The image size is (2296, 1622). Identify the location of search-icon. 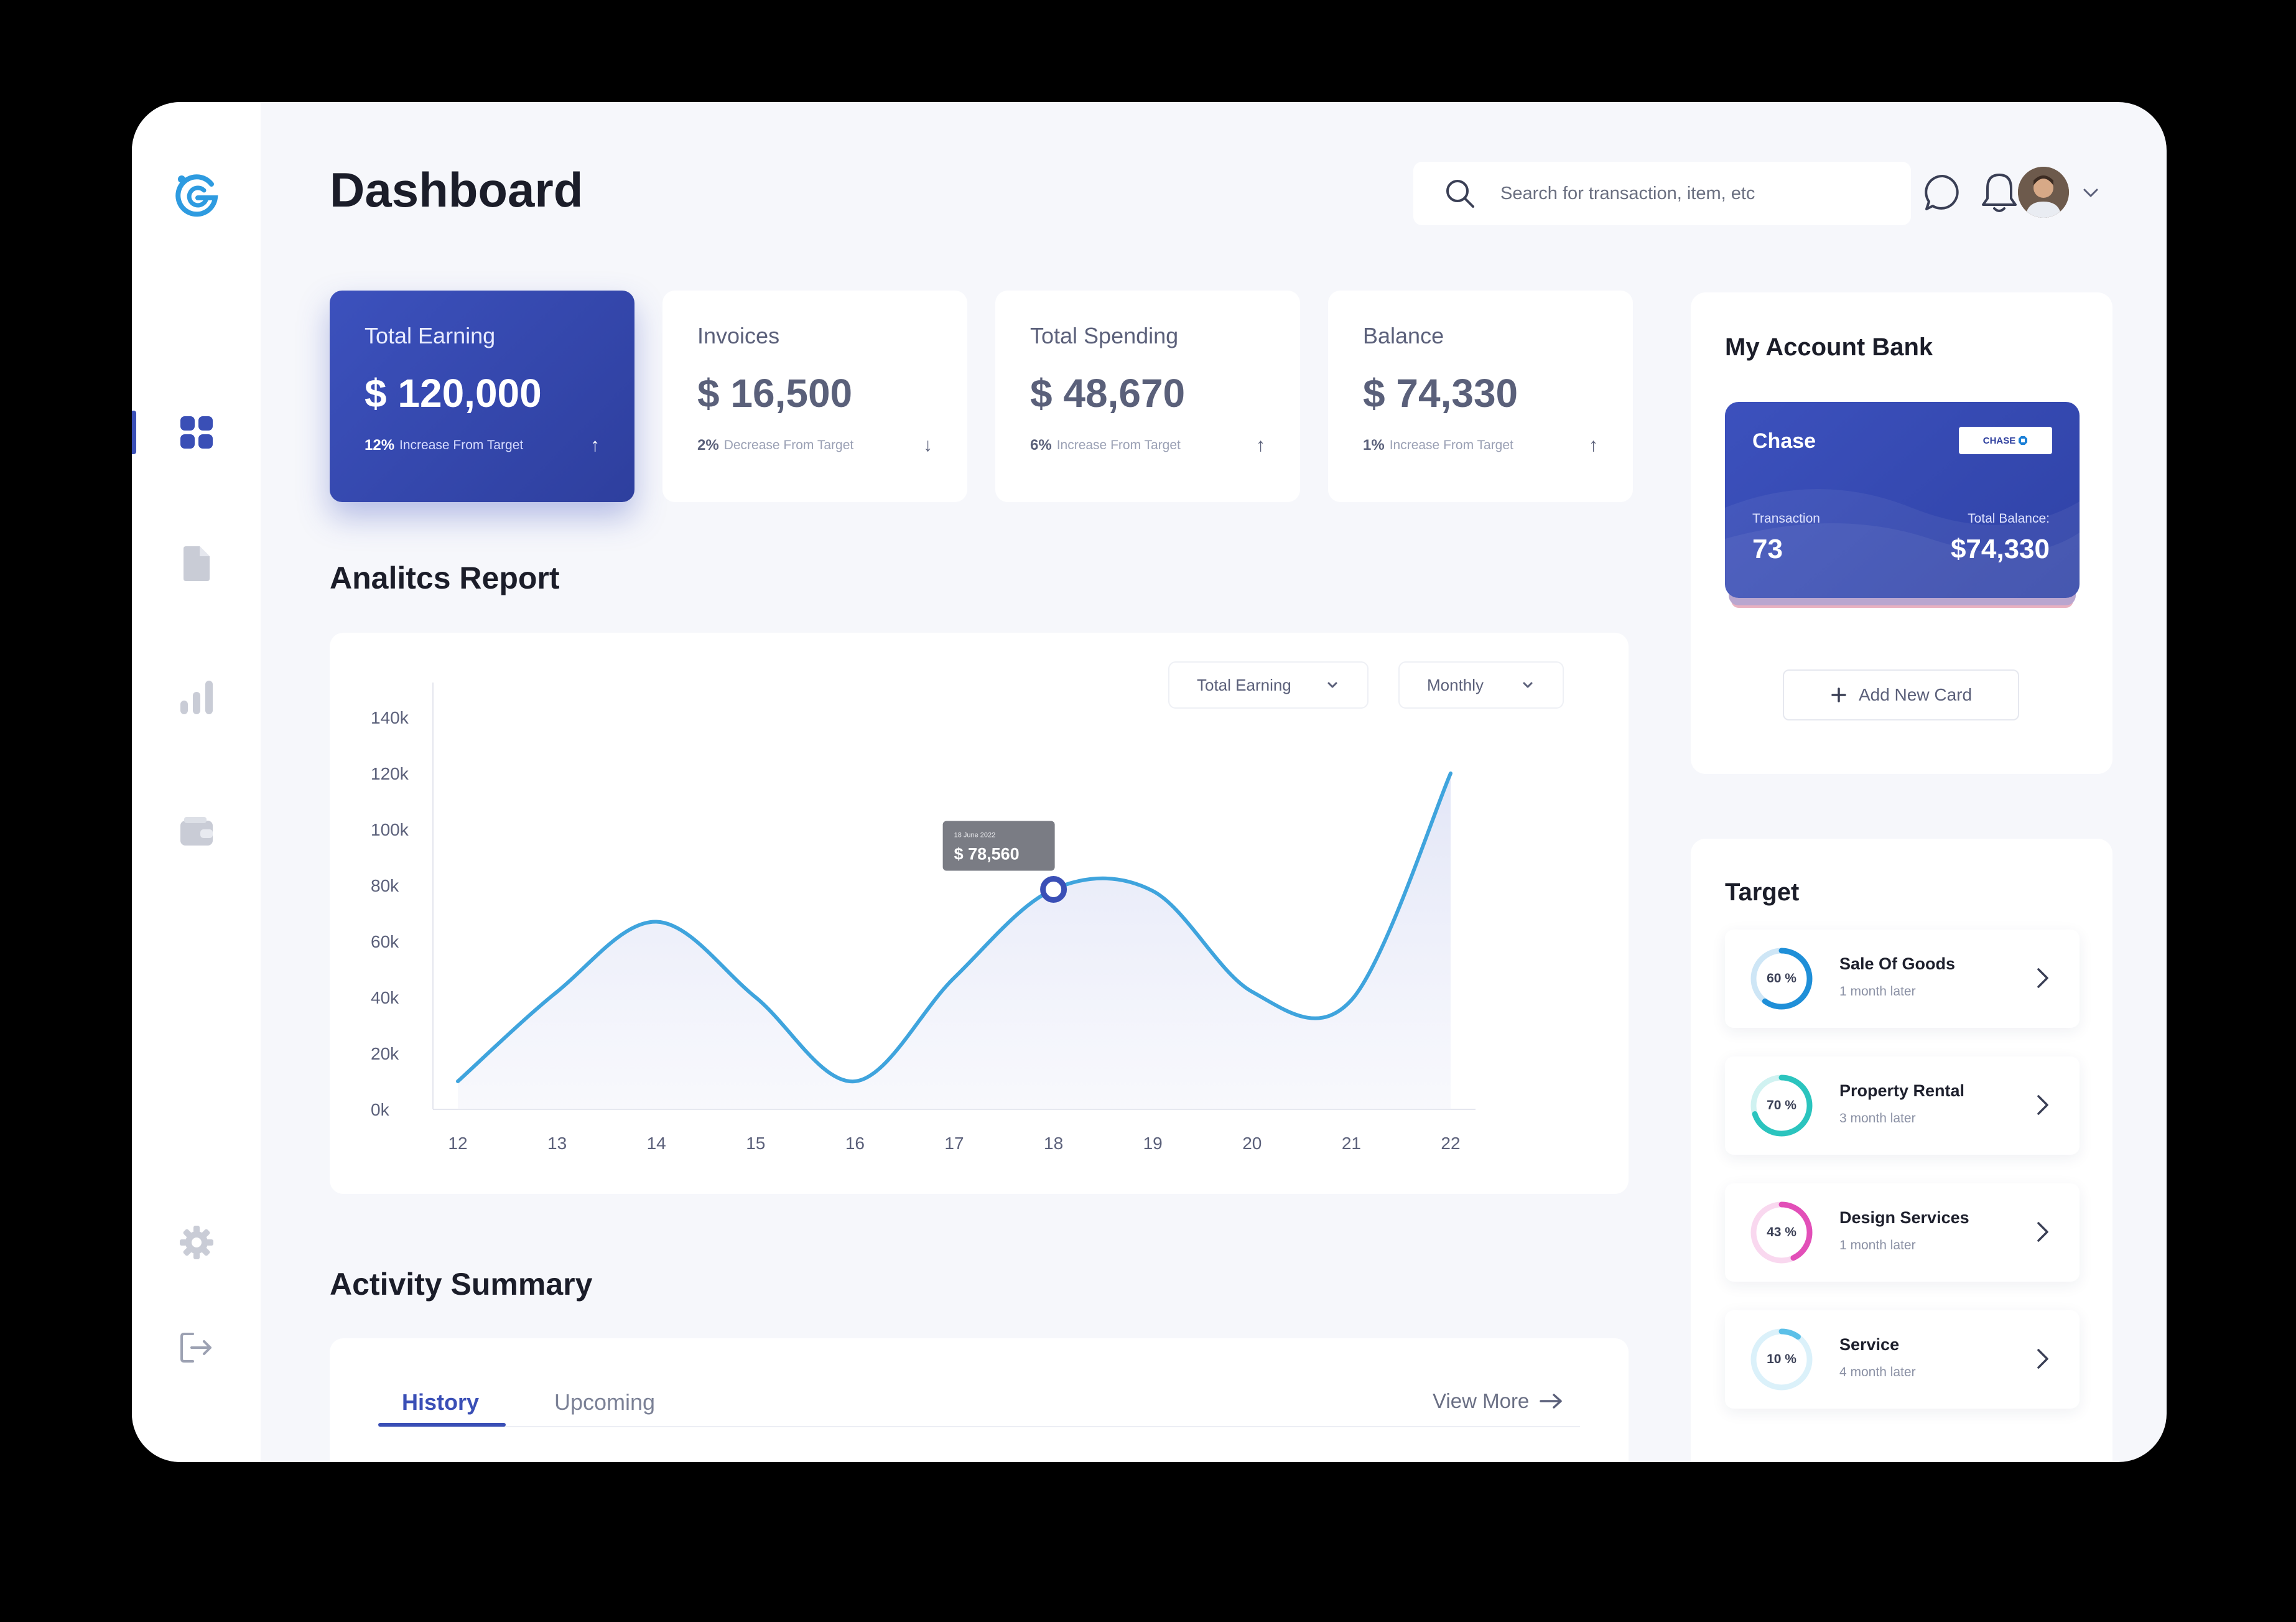
(1460, 194).